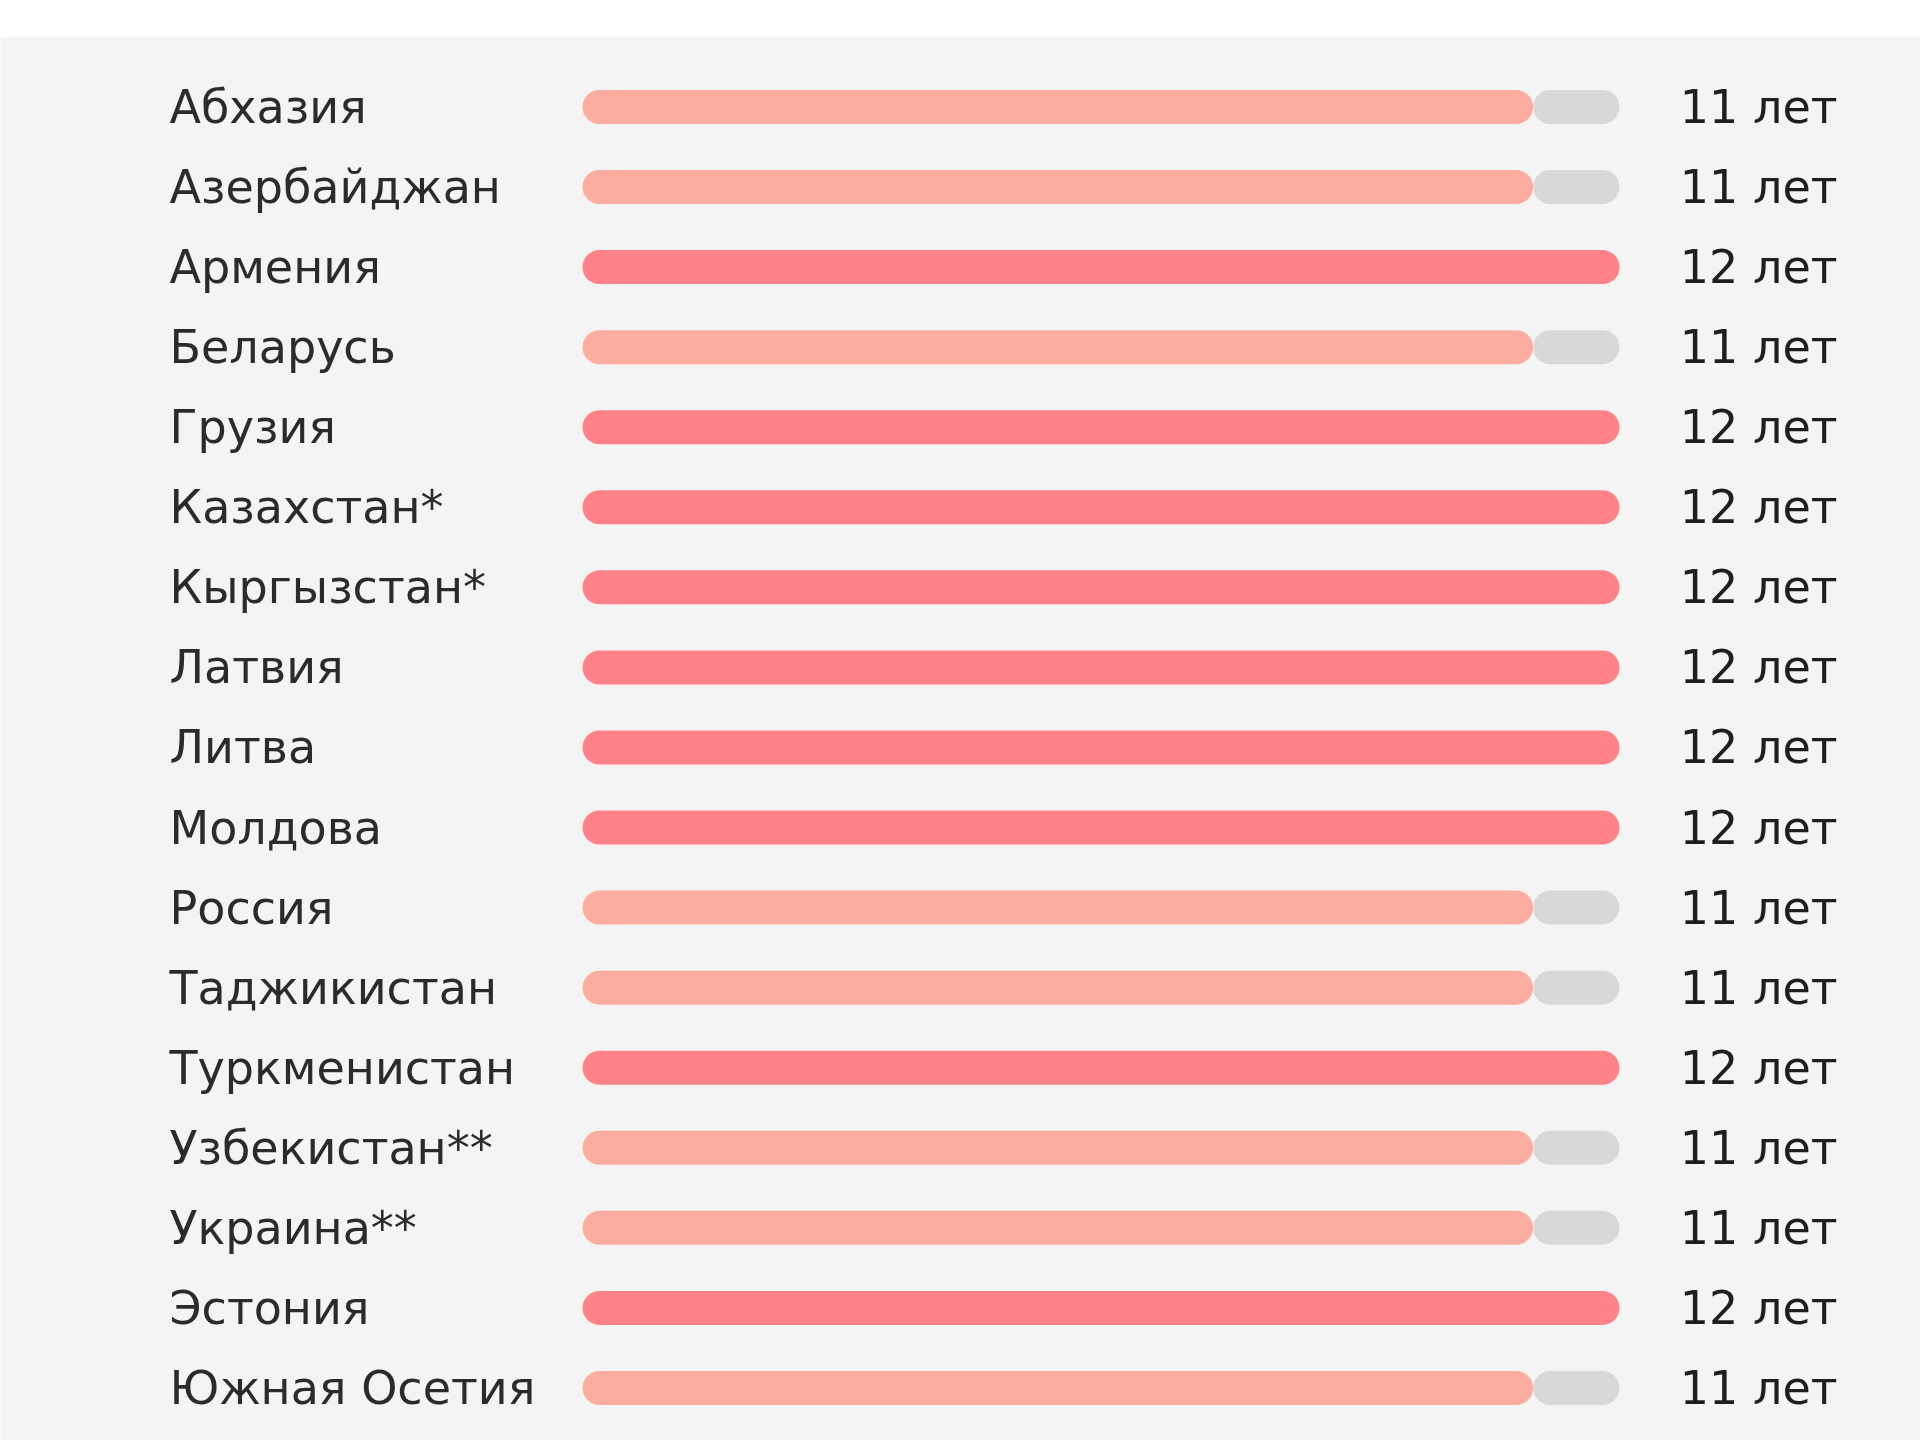  I want to click on y-tick-label: Украина**, so click(293, 1227).